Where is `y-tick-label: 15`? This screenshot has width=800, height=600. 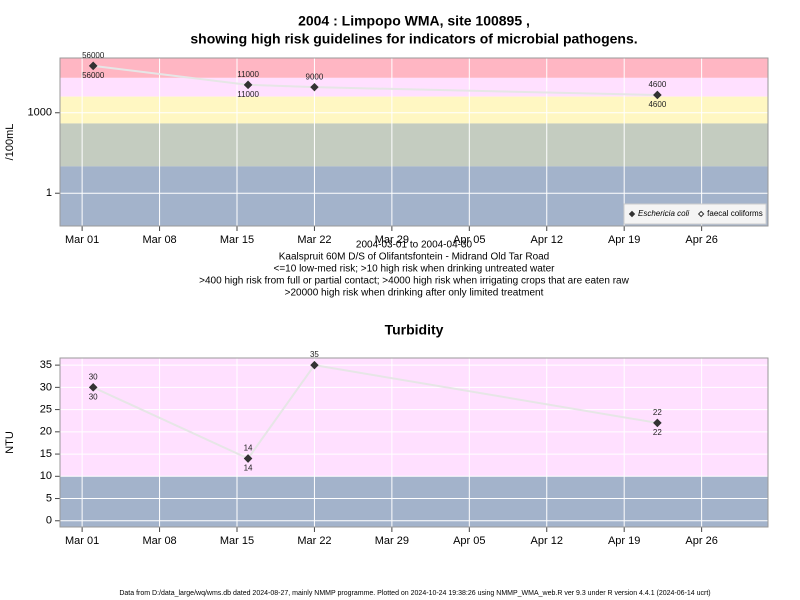
y-tick-label: 15 is located at coordinates (46, 454).